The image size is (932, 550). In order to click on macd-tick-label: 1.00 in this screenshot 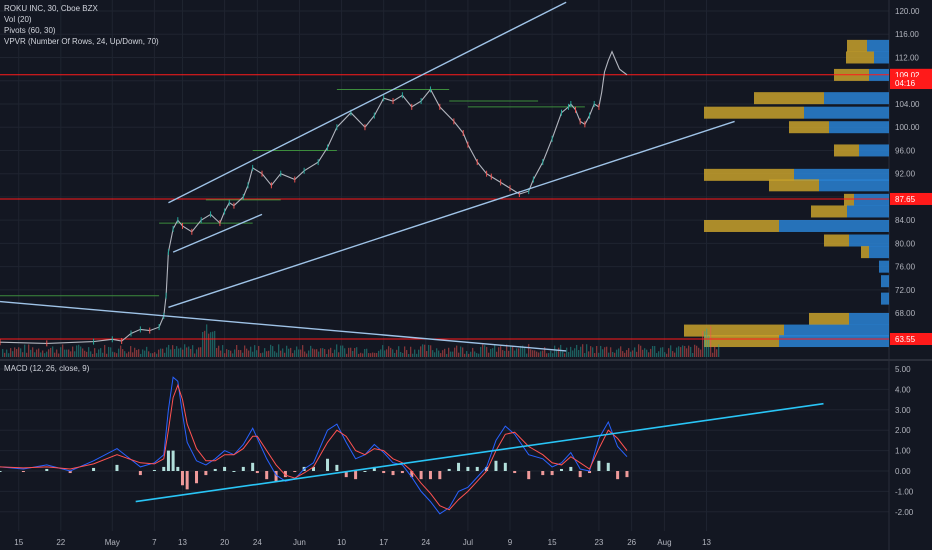, I will do `click(903, 451)`.